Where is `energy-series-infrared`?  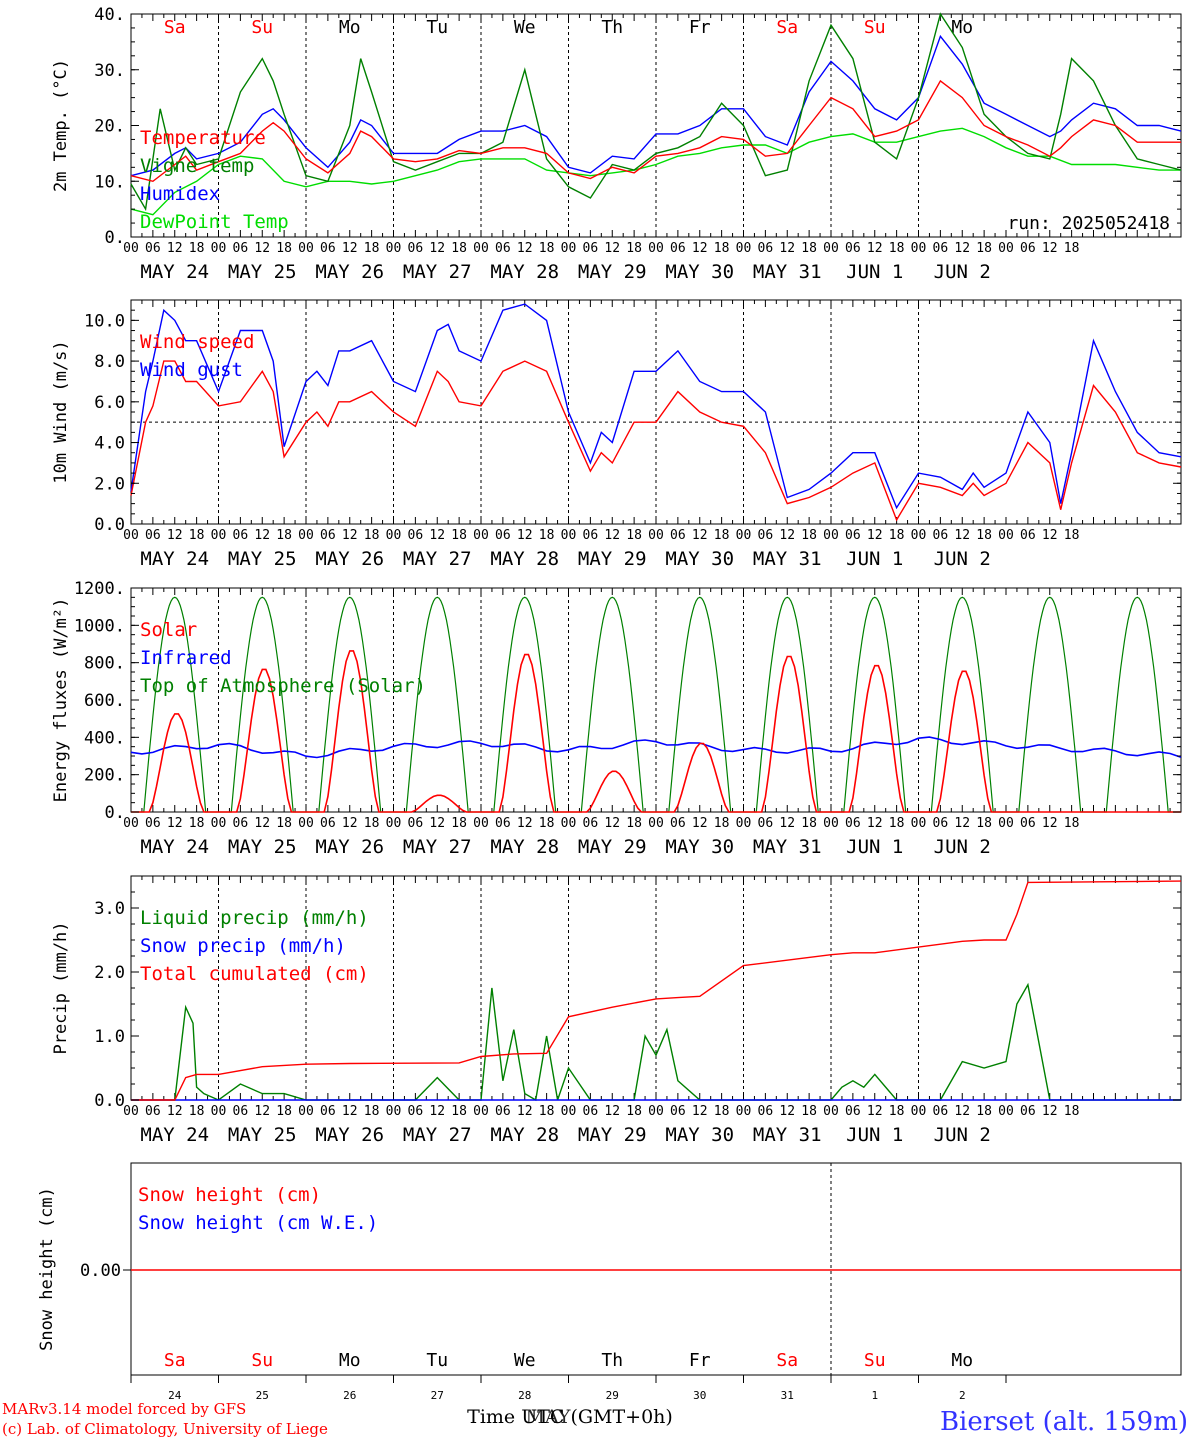
energy-series-infrared is located at coordinates (656, 747).